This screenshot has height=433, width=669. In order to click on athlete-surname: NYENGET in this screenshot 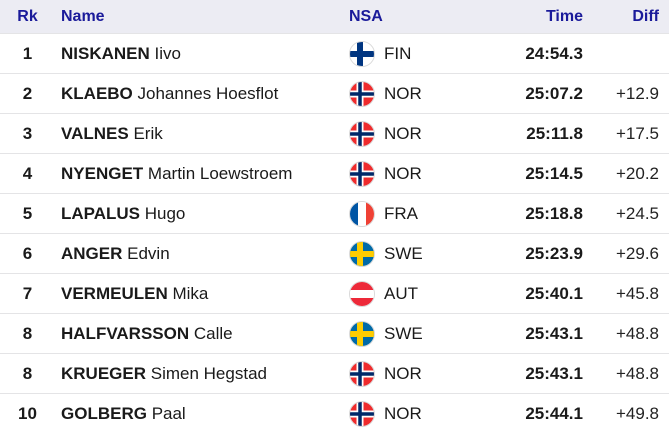, I will do `click(102, 173)`.